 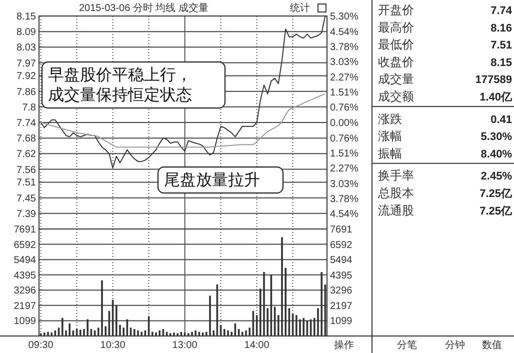 I want to click on x-tick-label: 14:00, so click(x=257, y=345).